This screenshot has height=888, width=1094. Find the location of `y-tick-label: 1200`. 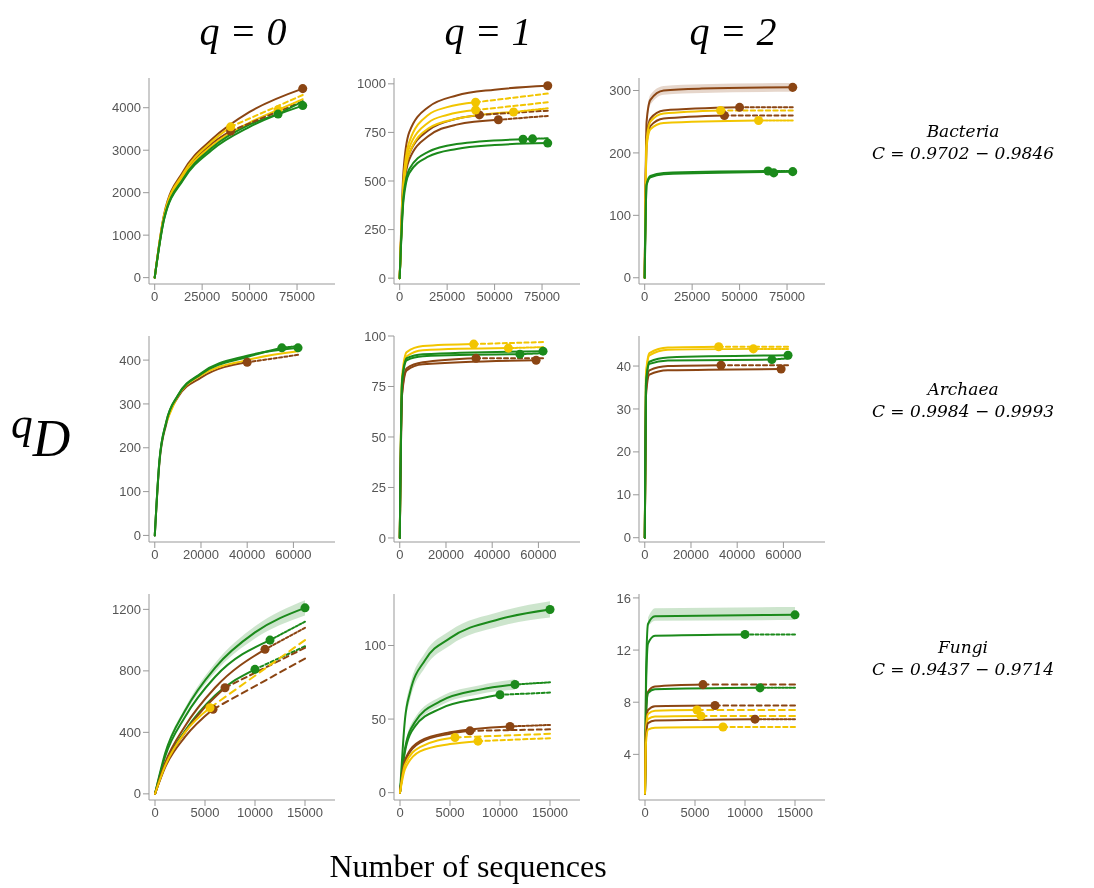

y-tick-label: 1200 is located at coordinates (126, 609).